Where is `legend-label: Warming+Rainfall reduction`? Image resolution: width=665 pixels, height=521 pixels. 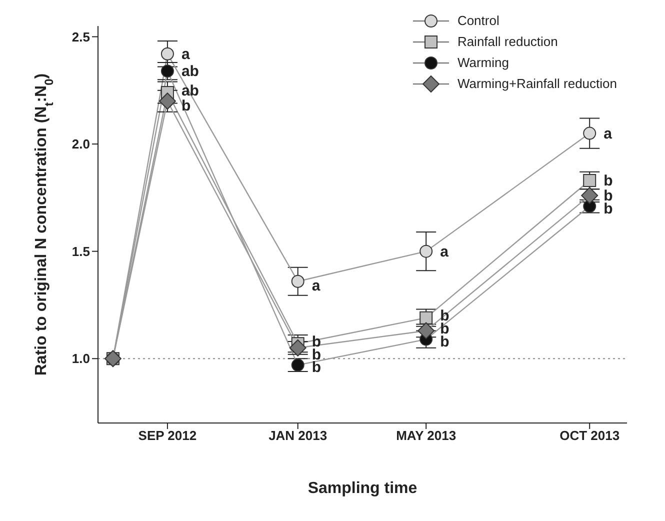
legend-label: Warming+Rainfall reduction is located at coordinates (537, 83).